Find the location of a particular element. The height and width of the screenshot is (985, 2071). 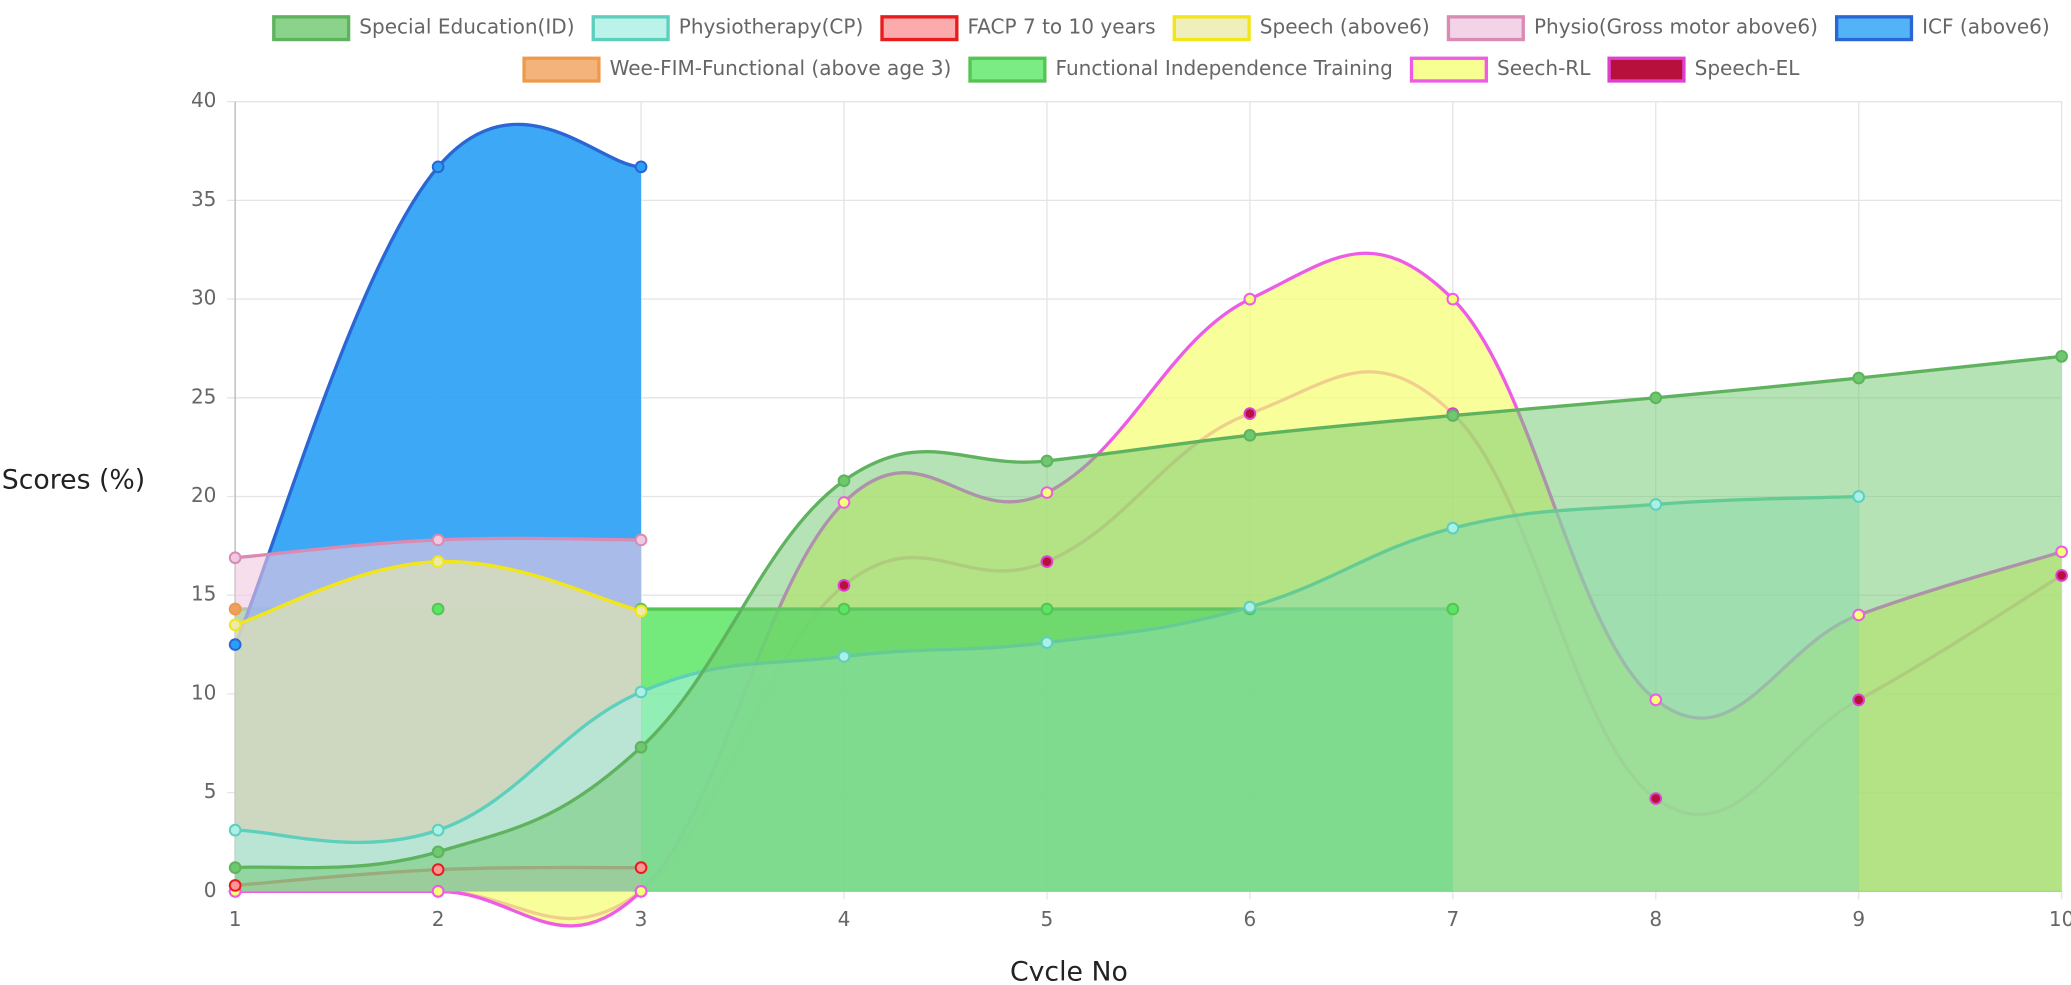

legend-label: Seech-RL is located at coordinates (1544, 68).